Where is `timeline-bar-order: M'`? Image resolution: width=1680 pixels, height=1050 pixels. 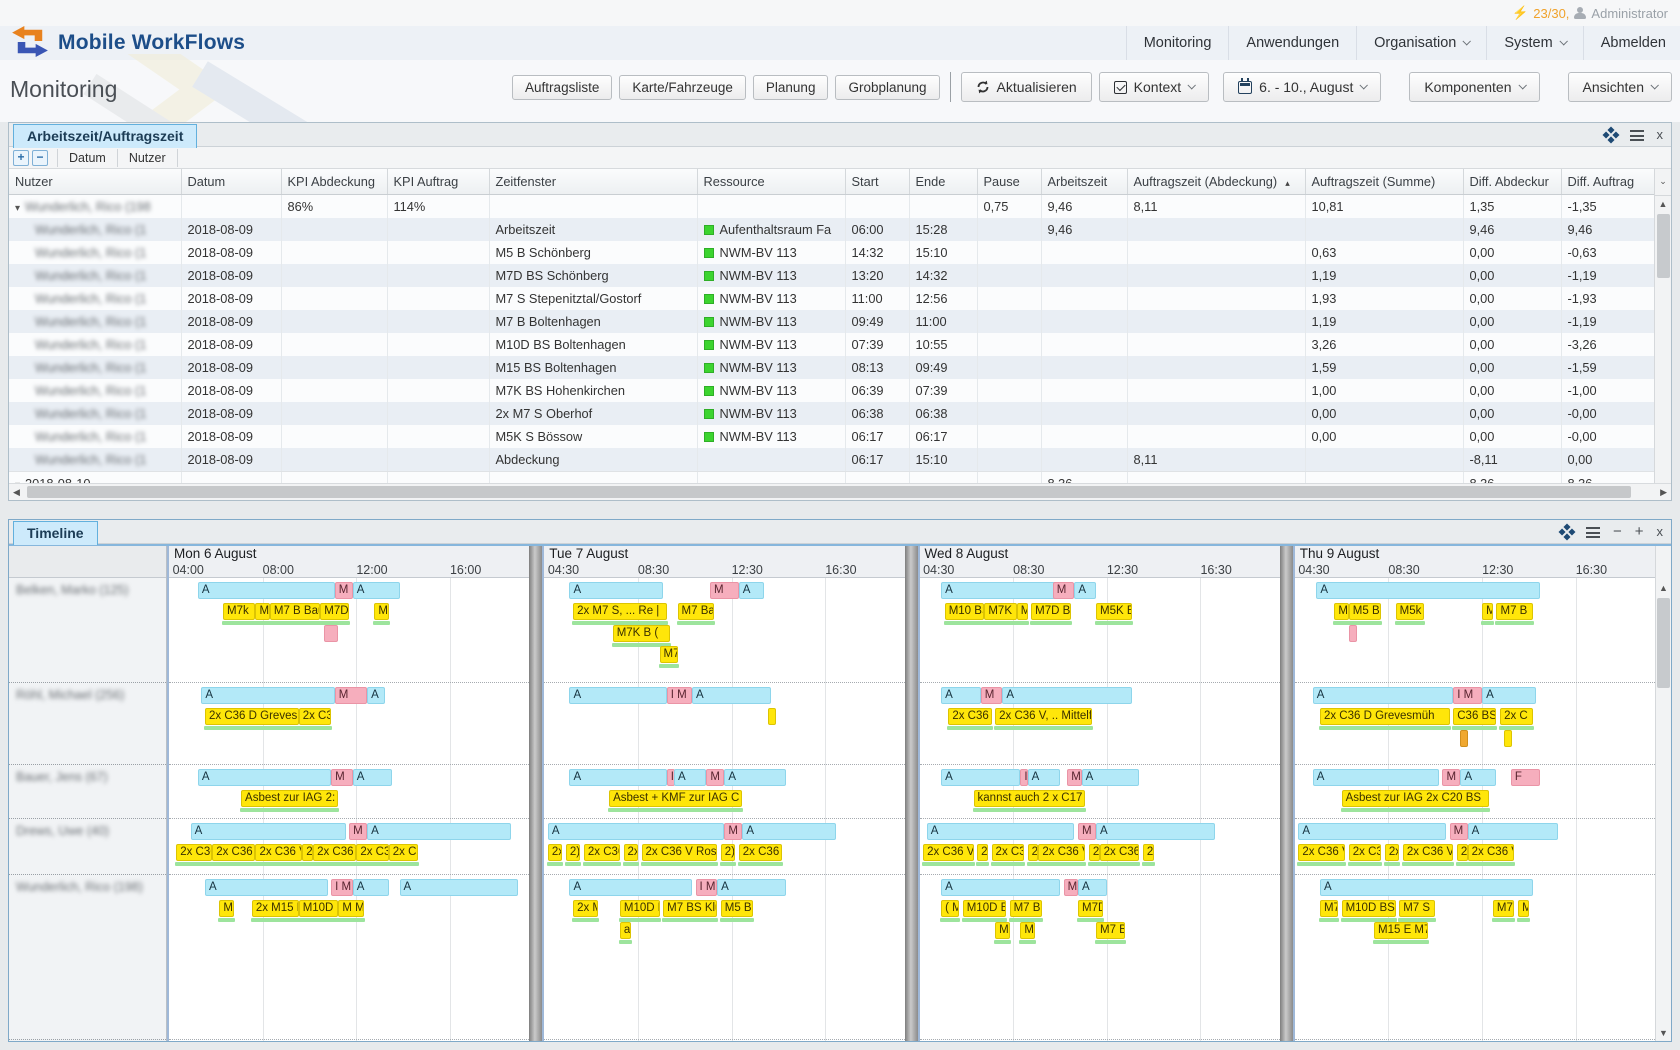 timeline-bar-order: M' is located at coordinates (226, 908).